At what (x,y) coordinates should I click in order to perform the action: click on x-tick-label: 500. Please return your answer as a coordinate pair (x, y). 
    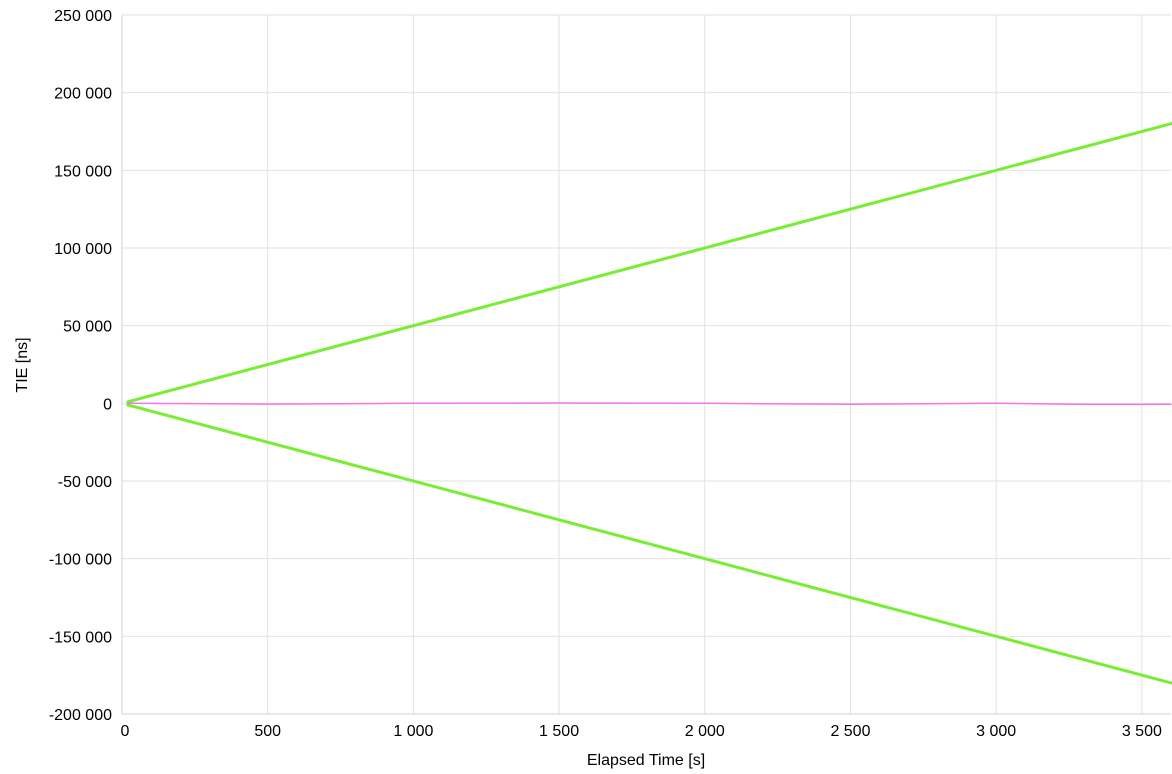
    Looking at the image, I should click on (267, 731).